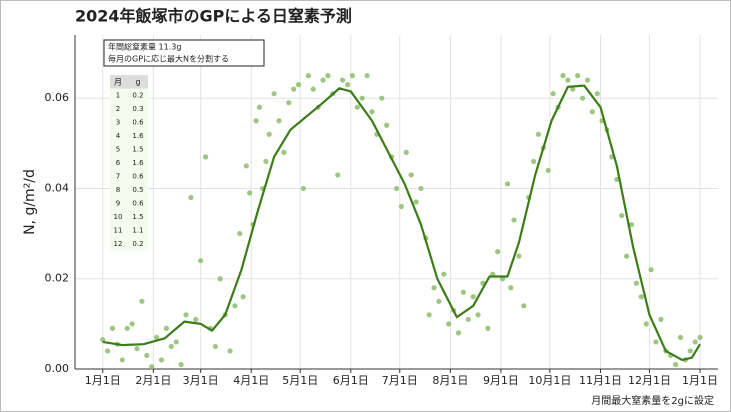  Describe the element at coordinates (118, 217) in the screenshot. I see `table-cell: 10` at that location.